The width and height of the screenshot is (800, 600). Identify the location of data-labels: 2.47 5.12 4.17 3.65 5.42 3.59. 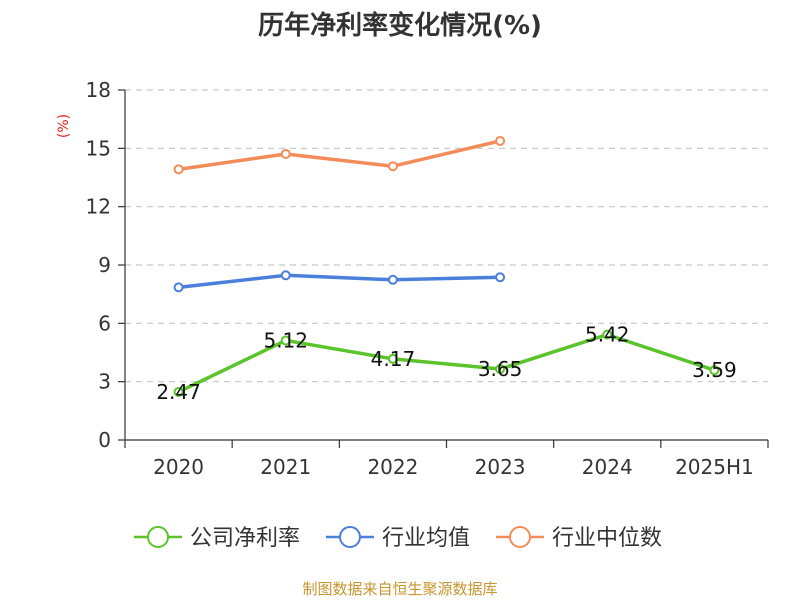
(446, 363).